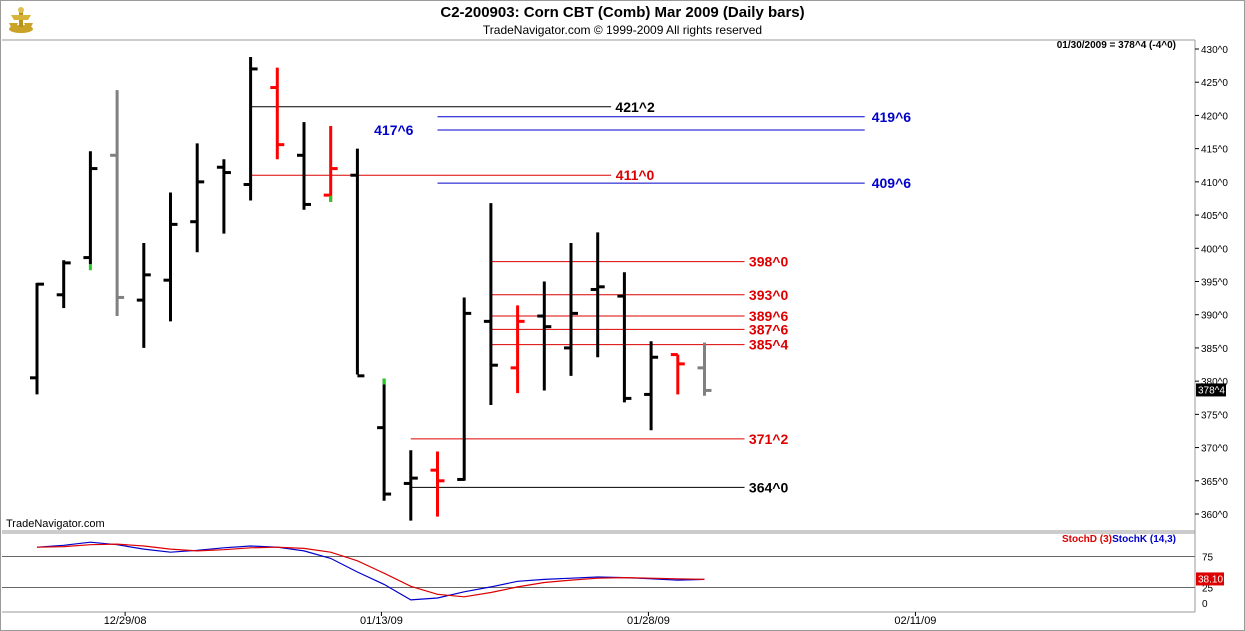 Image resolution: width=1245 pixels, height=631 pixels. I want to click on y-tick-label: 360^0, so click(1214, 515).